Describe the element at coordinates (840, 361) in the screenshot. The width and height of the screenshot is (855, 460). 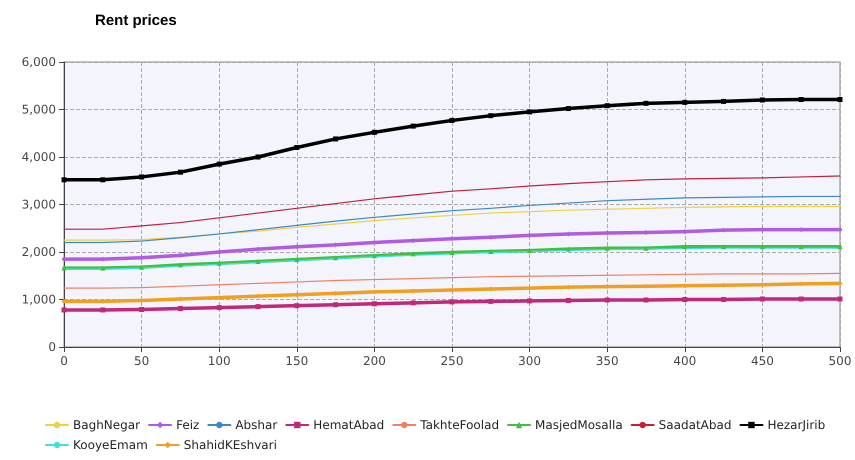
I see `x-tick-label: 500` at that location.